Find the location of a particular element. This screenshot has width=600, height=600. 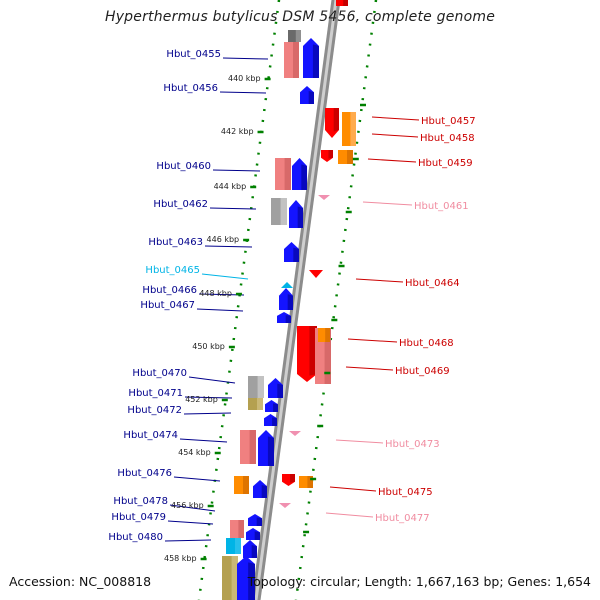

feature-box-cyan is located at coordinates (233, 546).